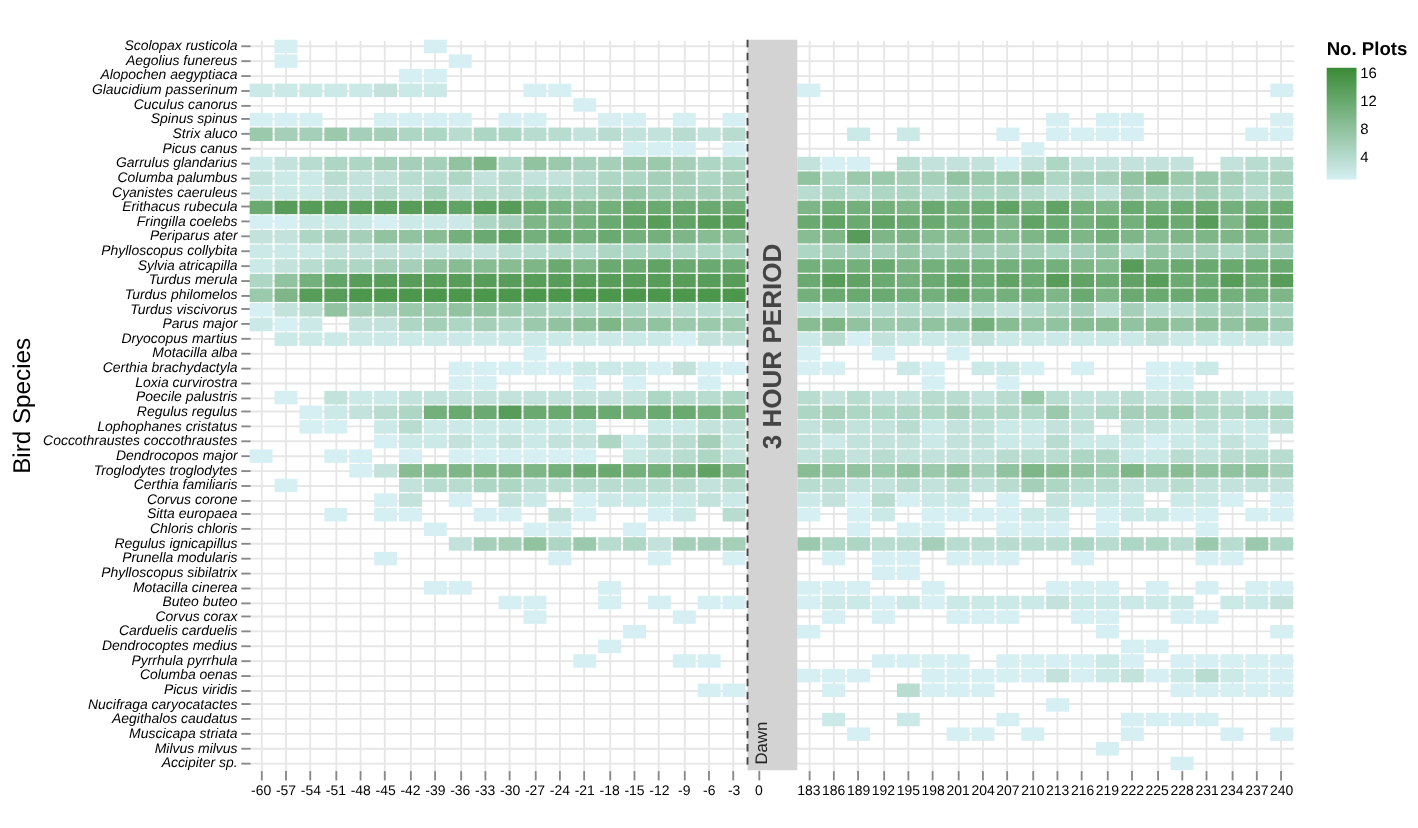 The width and height of the screenshot is (1418, 828). What do you see at coordinates (1368, 73) in the screenshot?
I see `color-bar-label: 16` at bounding box center [1368, 73].